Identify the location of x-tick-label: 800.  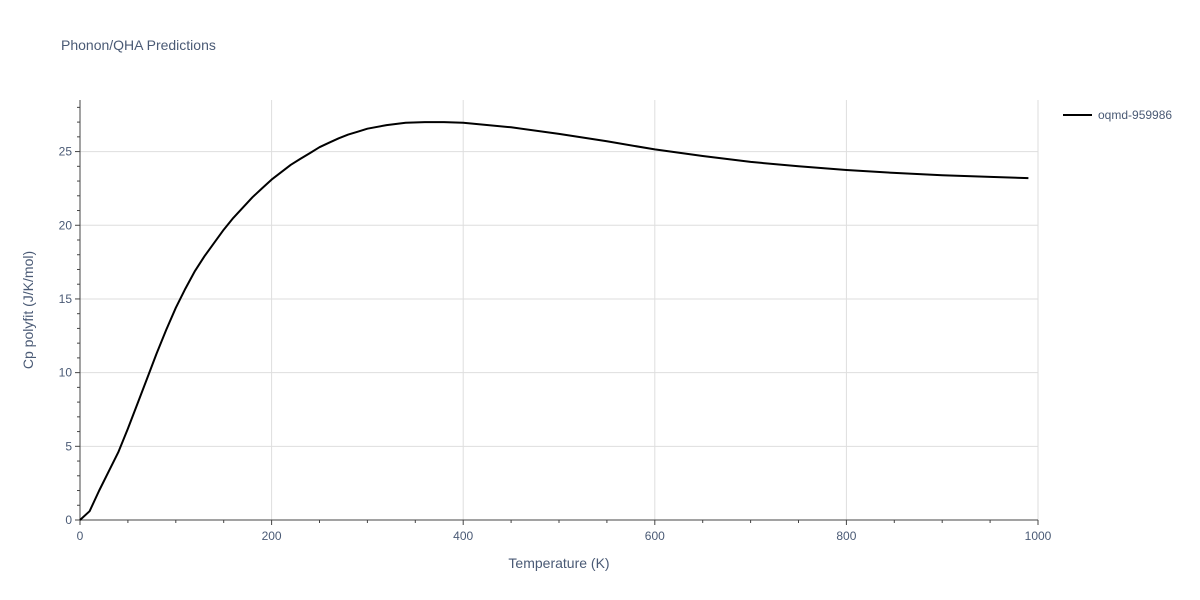
(846, 536).